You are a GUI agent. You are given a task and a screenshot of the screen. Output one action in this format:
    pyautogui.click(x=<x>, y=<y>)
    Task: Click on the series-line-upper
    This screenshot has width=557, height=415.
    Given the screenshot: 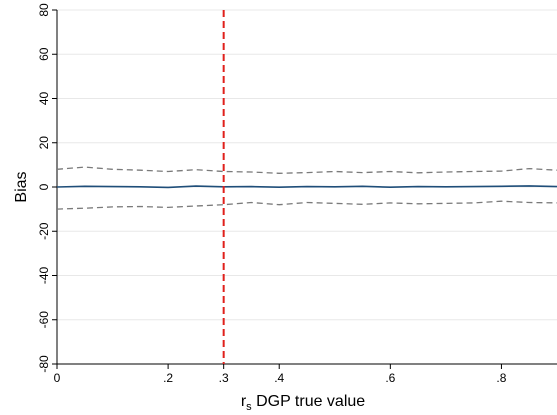 What is the action you would take?
    pyautogui.click(x=306, y=170)
    